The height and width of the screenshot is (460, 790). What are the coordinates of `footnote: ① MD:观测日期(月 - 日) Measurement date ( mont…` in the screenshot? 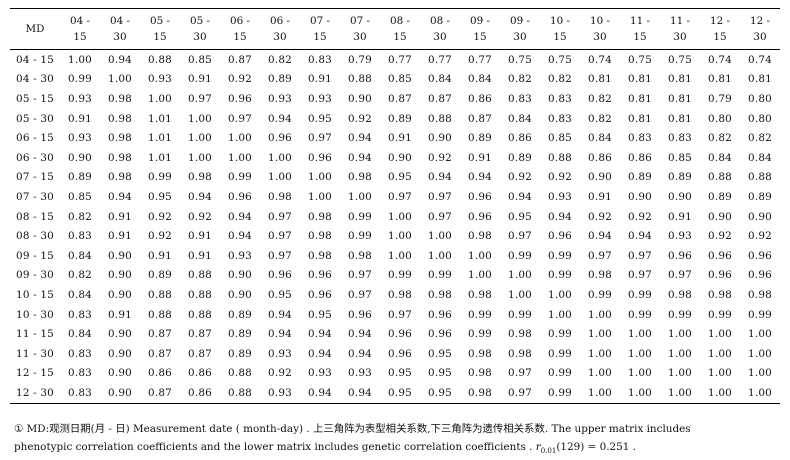 It's located at (397, 440).